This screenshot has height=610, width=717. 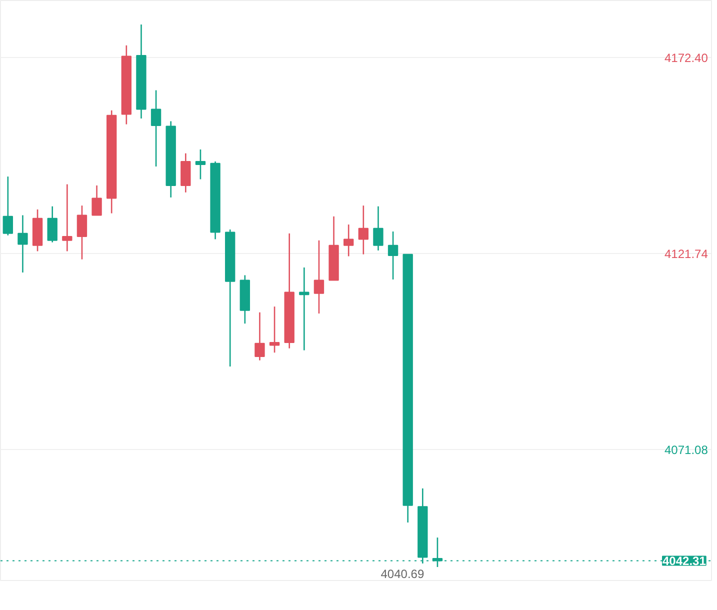 I want to click on y-tick-label: 4121.74, so click(x=686, y=253).